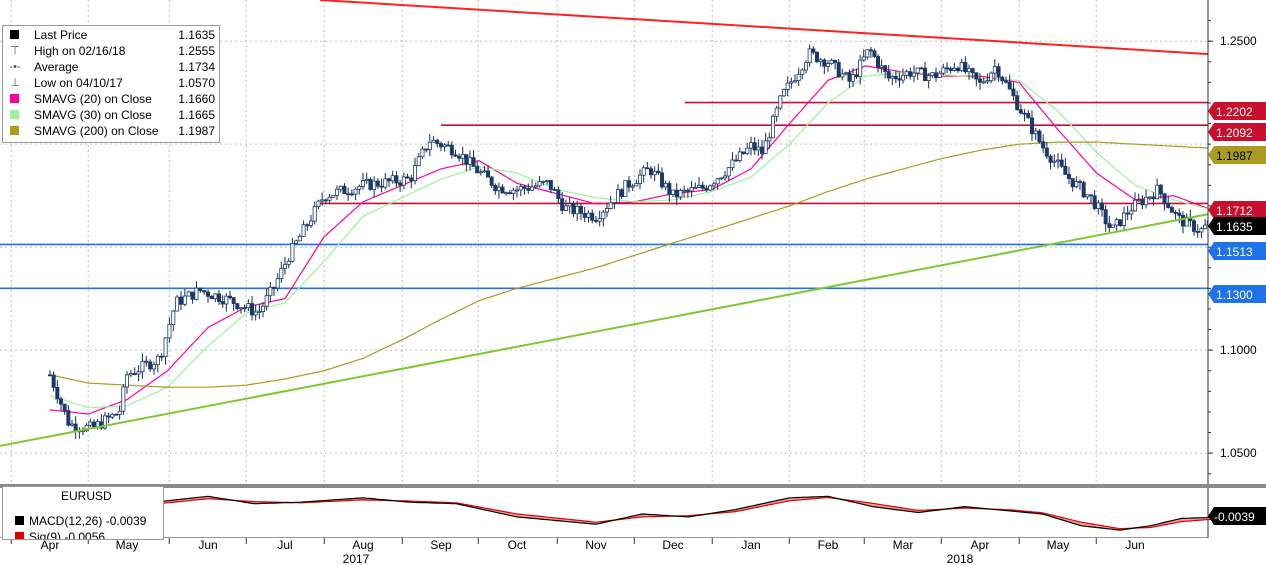  What do you see at coordinates (1234, 133) in the screenshot?
I see `price-tag-label: 1.2092` at bounding box center [1234, 133].